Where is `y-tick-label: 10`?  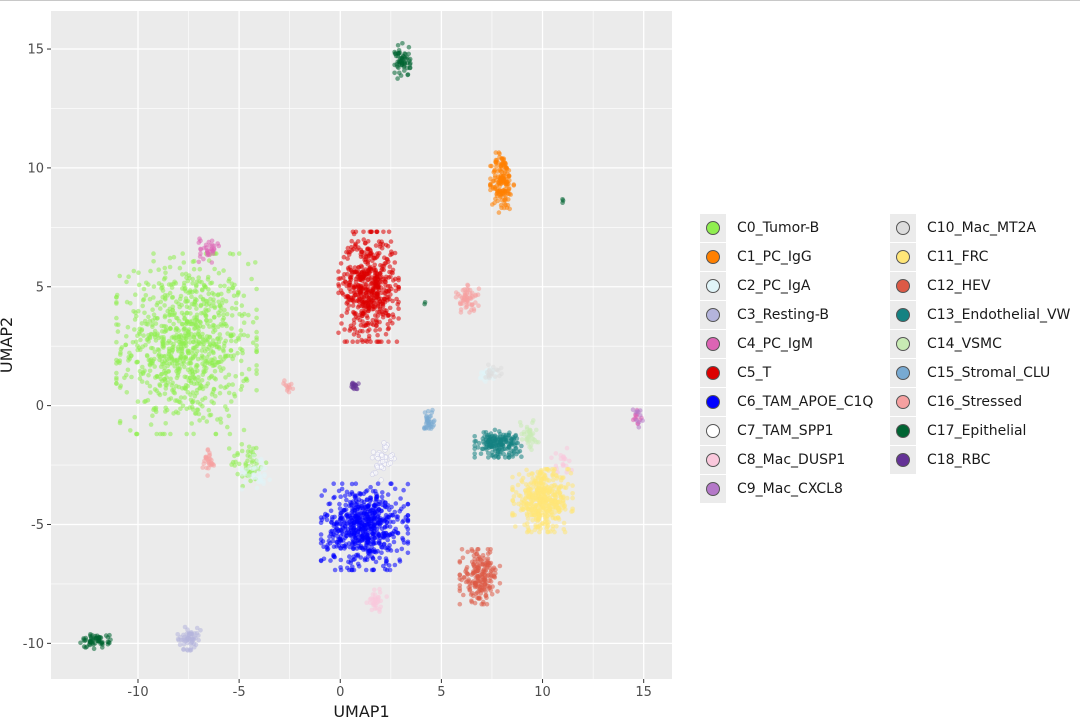
y-tick-label: 10 is located at coordinates (35, 168).